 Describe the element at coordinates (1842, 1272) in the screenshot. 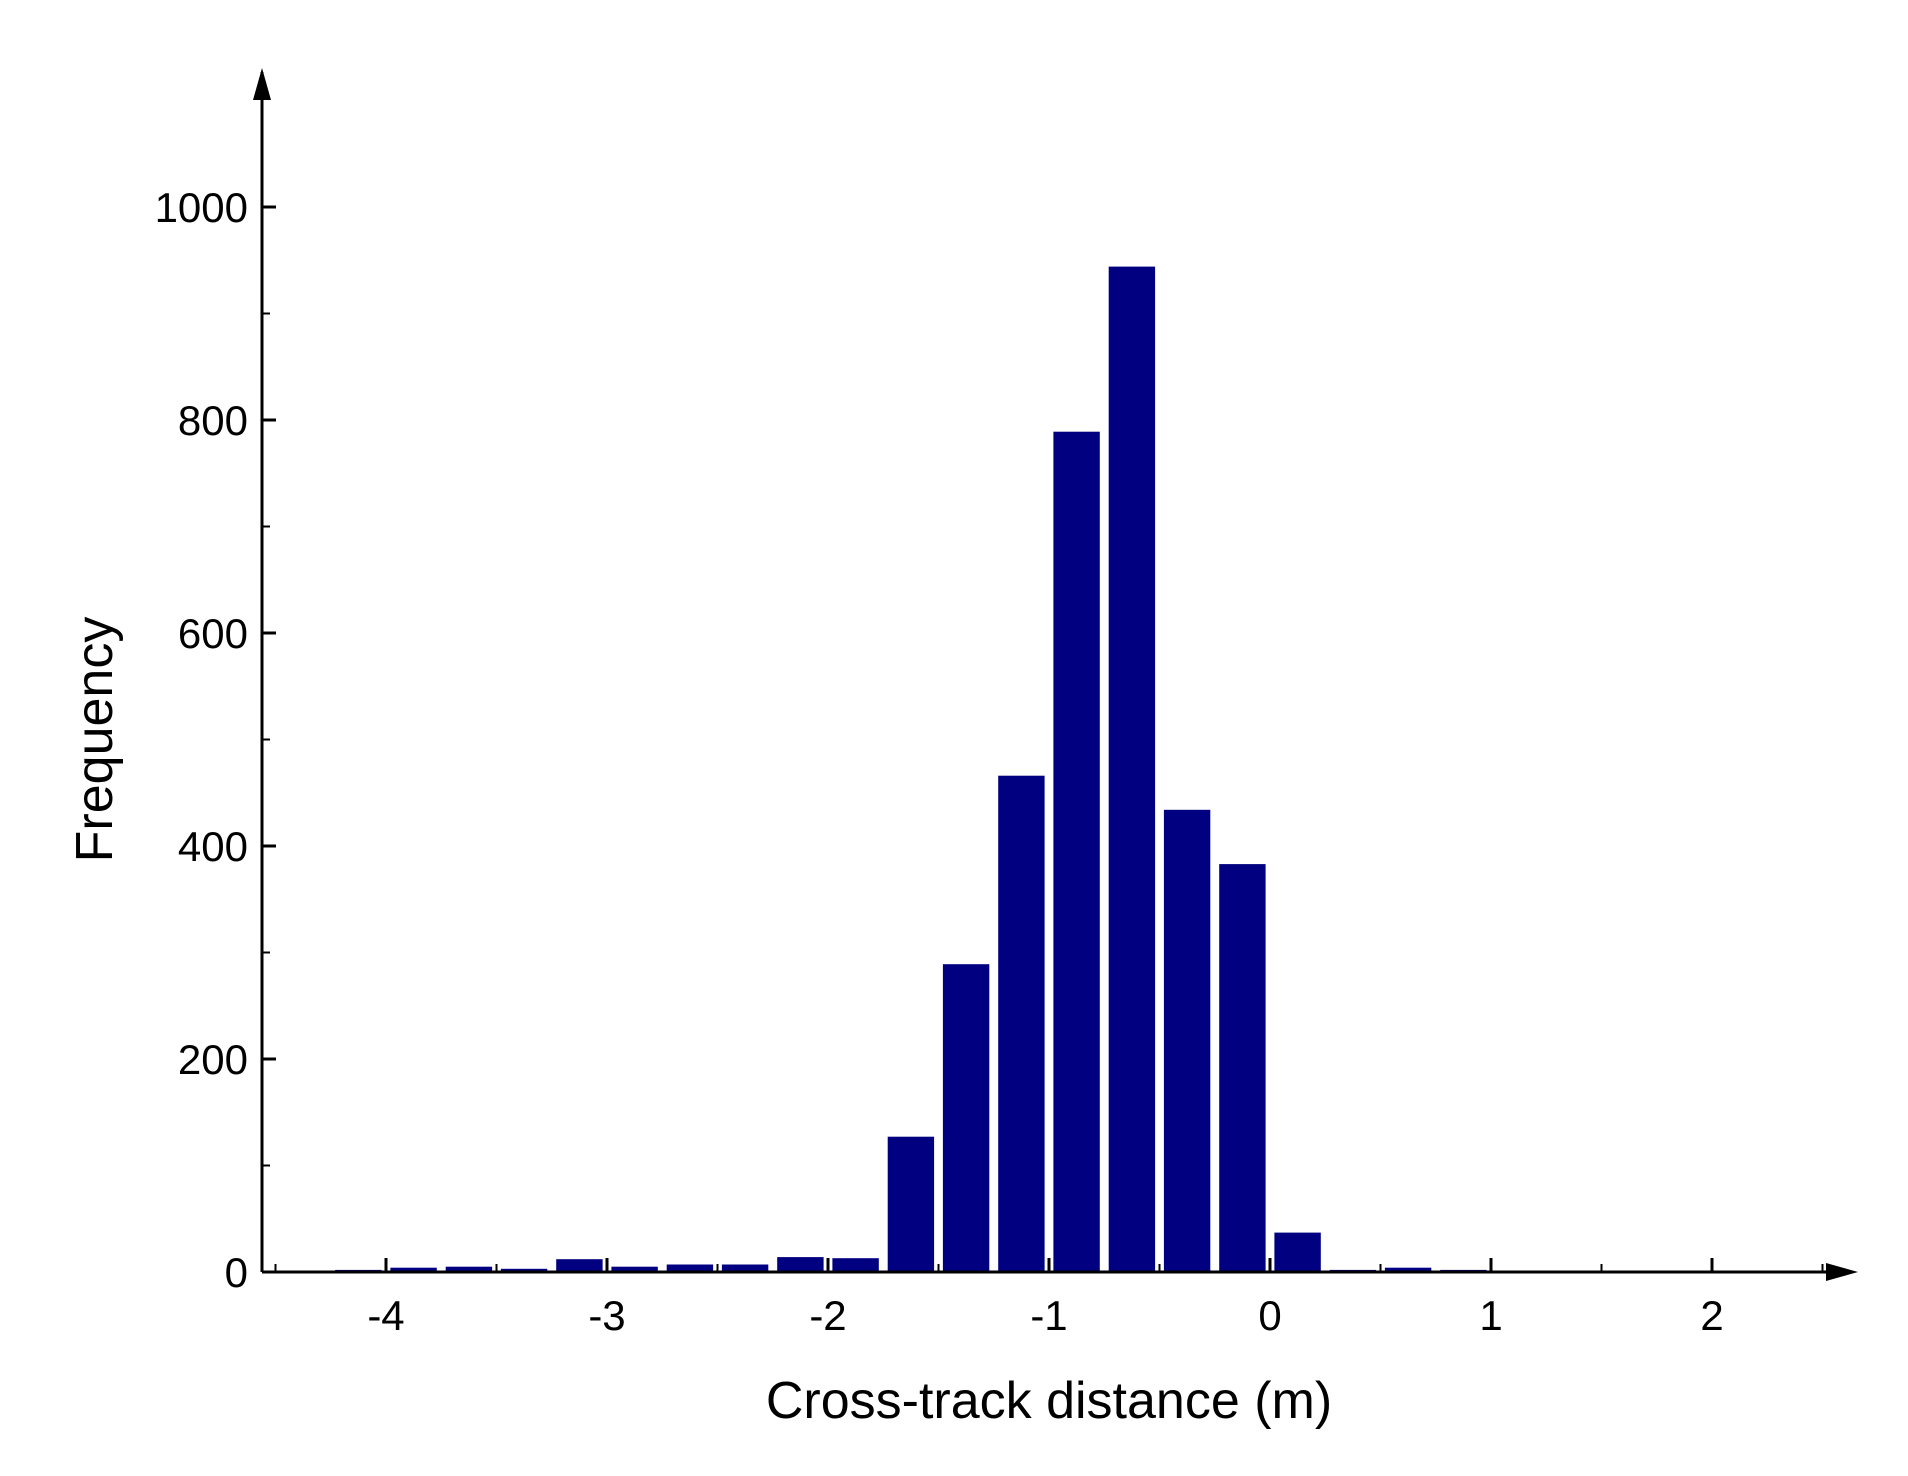

I see `x-axis-arrow` at that location.